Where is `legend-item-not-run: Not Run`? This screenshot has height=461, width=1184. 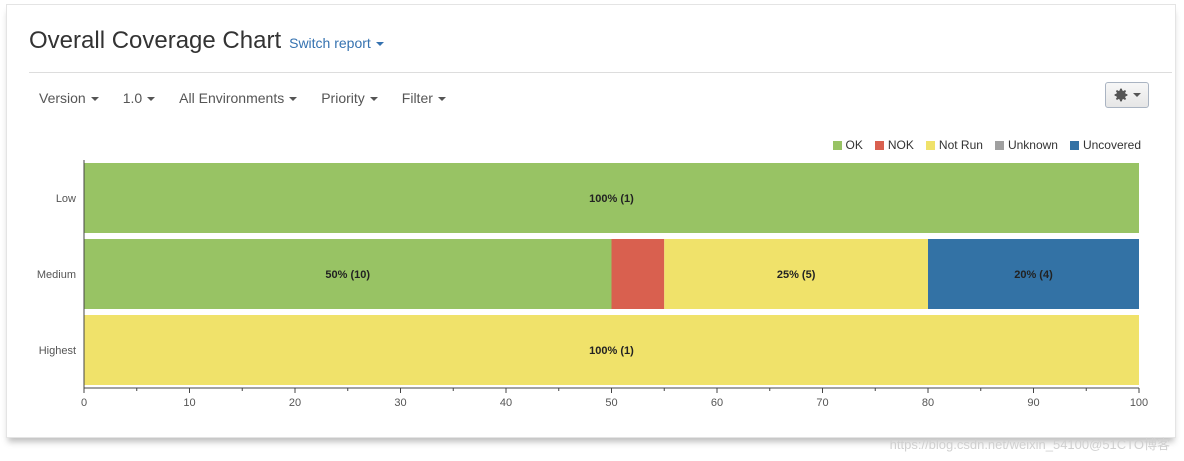 legend-item-not-run: Not Run is located at coordinates (954, 145).